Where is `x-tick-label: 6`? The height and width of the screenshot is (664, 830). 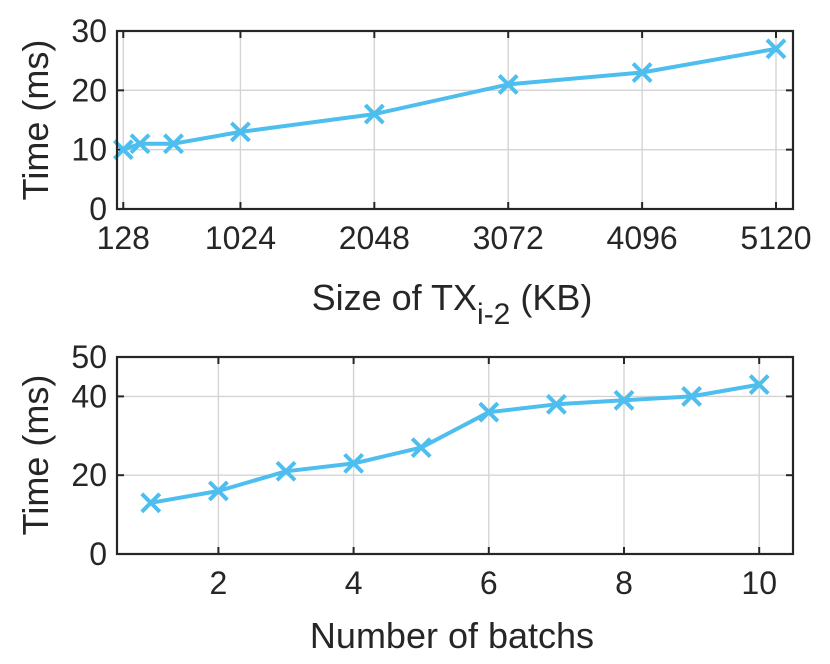
x-tick-label: 6 is located at coordinates (489, 583).